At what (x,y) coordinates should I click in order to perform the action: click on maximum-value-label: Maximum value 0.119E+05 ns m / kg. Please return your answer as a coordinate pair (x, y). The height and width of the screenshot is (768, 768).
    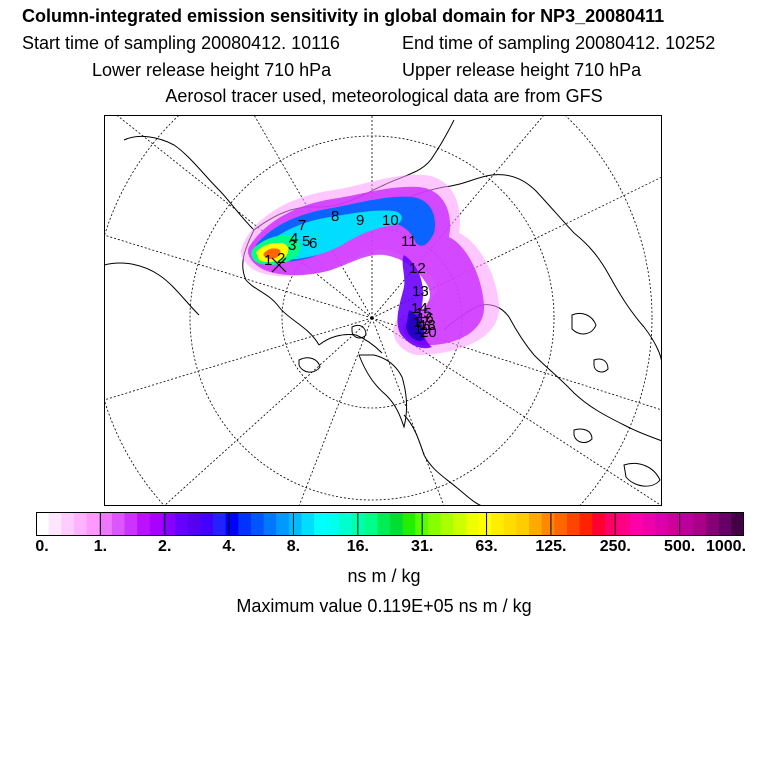
    Looking at the image, I should click on (384, 606).